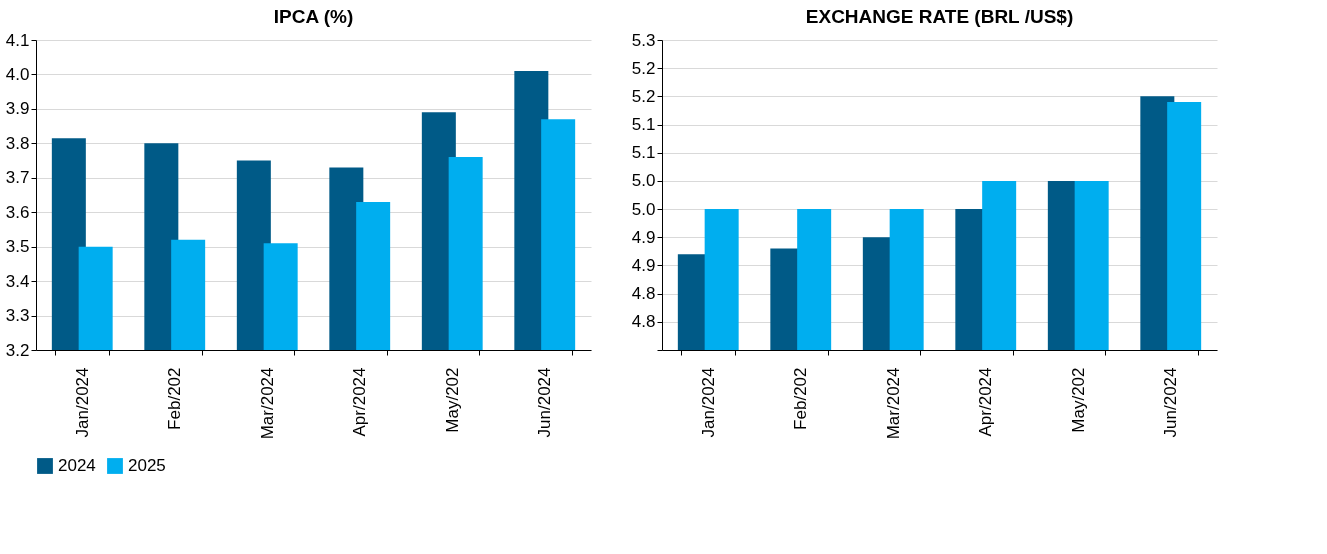  I want to click on legend-label: 2025, so click(147, 465).